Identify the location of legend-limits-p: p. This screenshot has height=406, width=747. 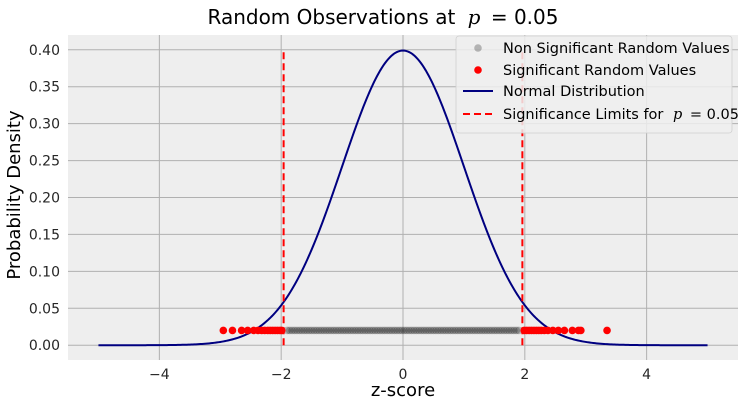
(677, 115).